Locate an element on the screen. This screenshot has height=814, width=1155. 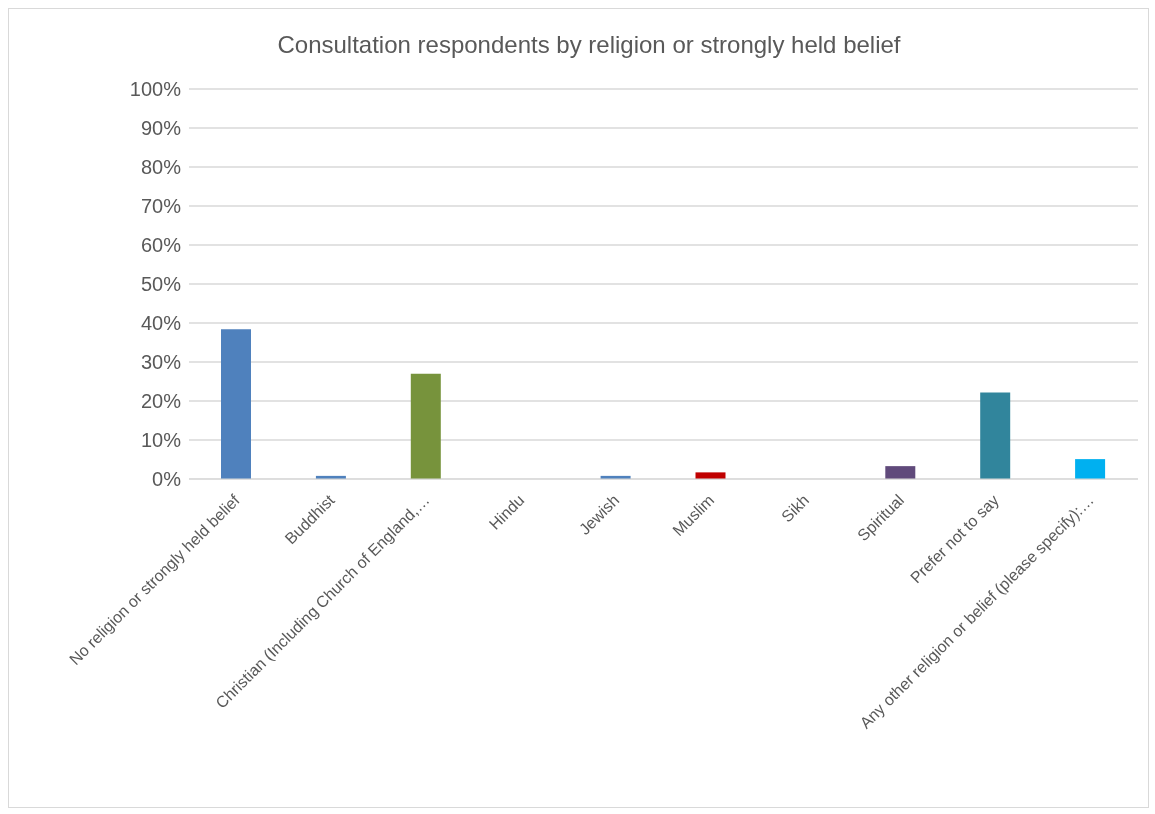
y-tick-label: 50% is located at coordinates (161, 284).